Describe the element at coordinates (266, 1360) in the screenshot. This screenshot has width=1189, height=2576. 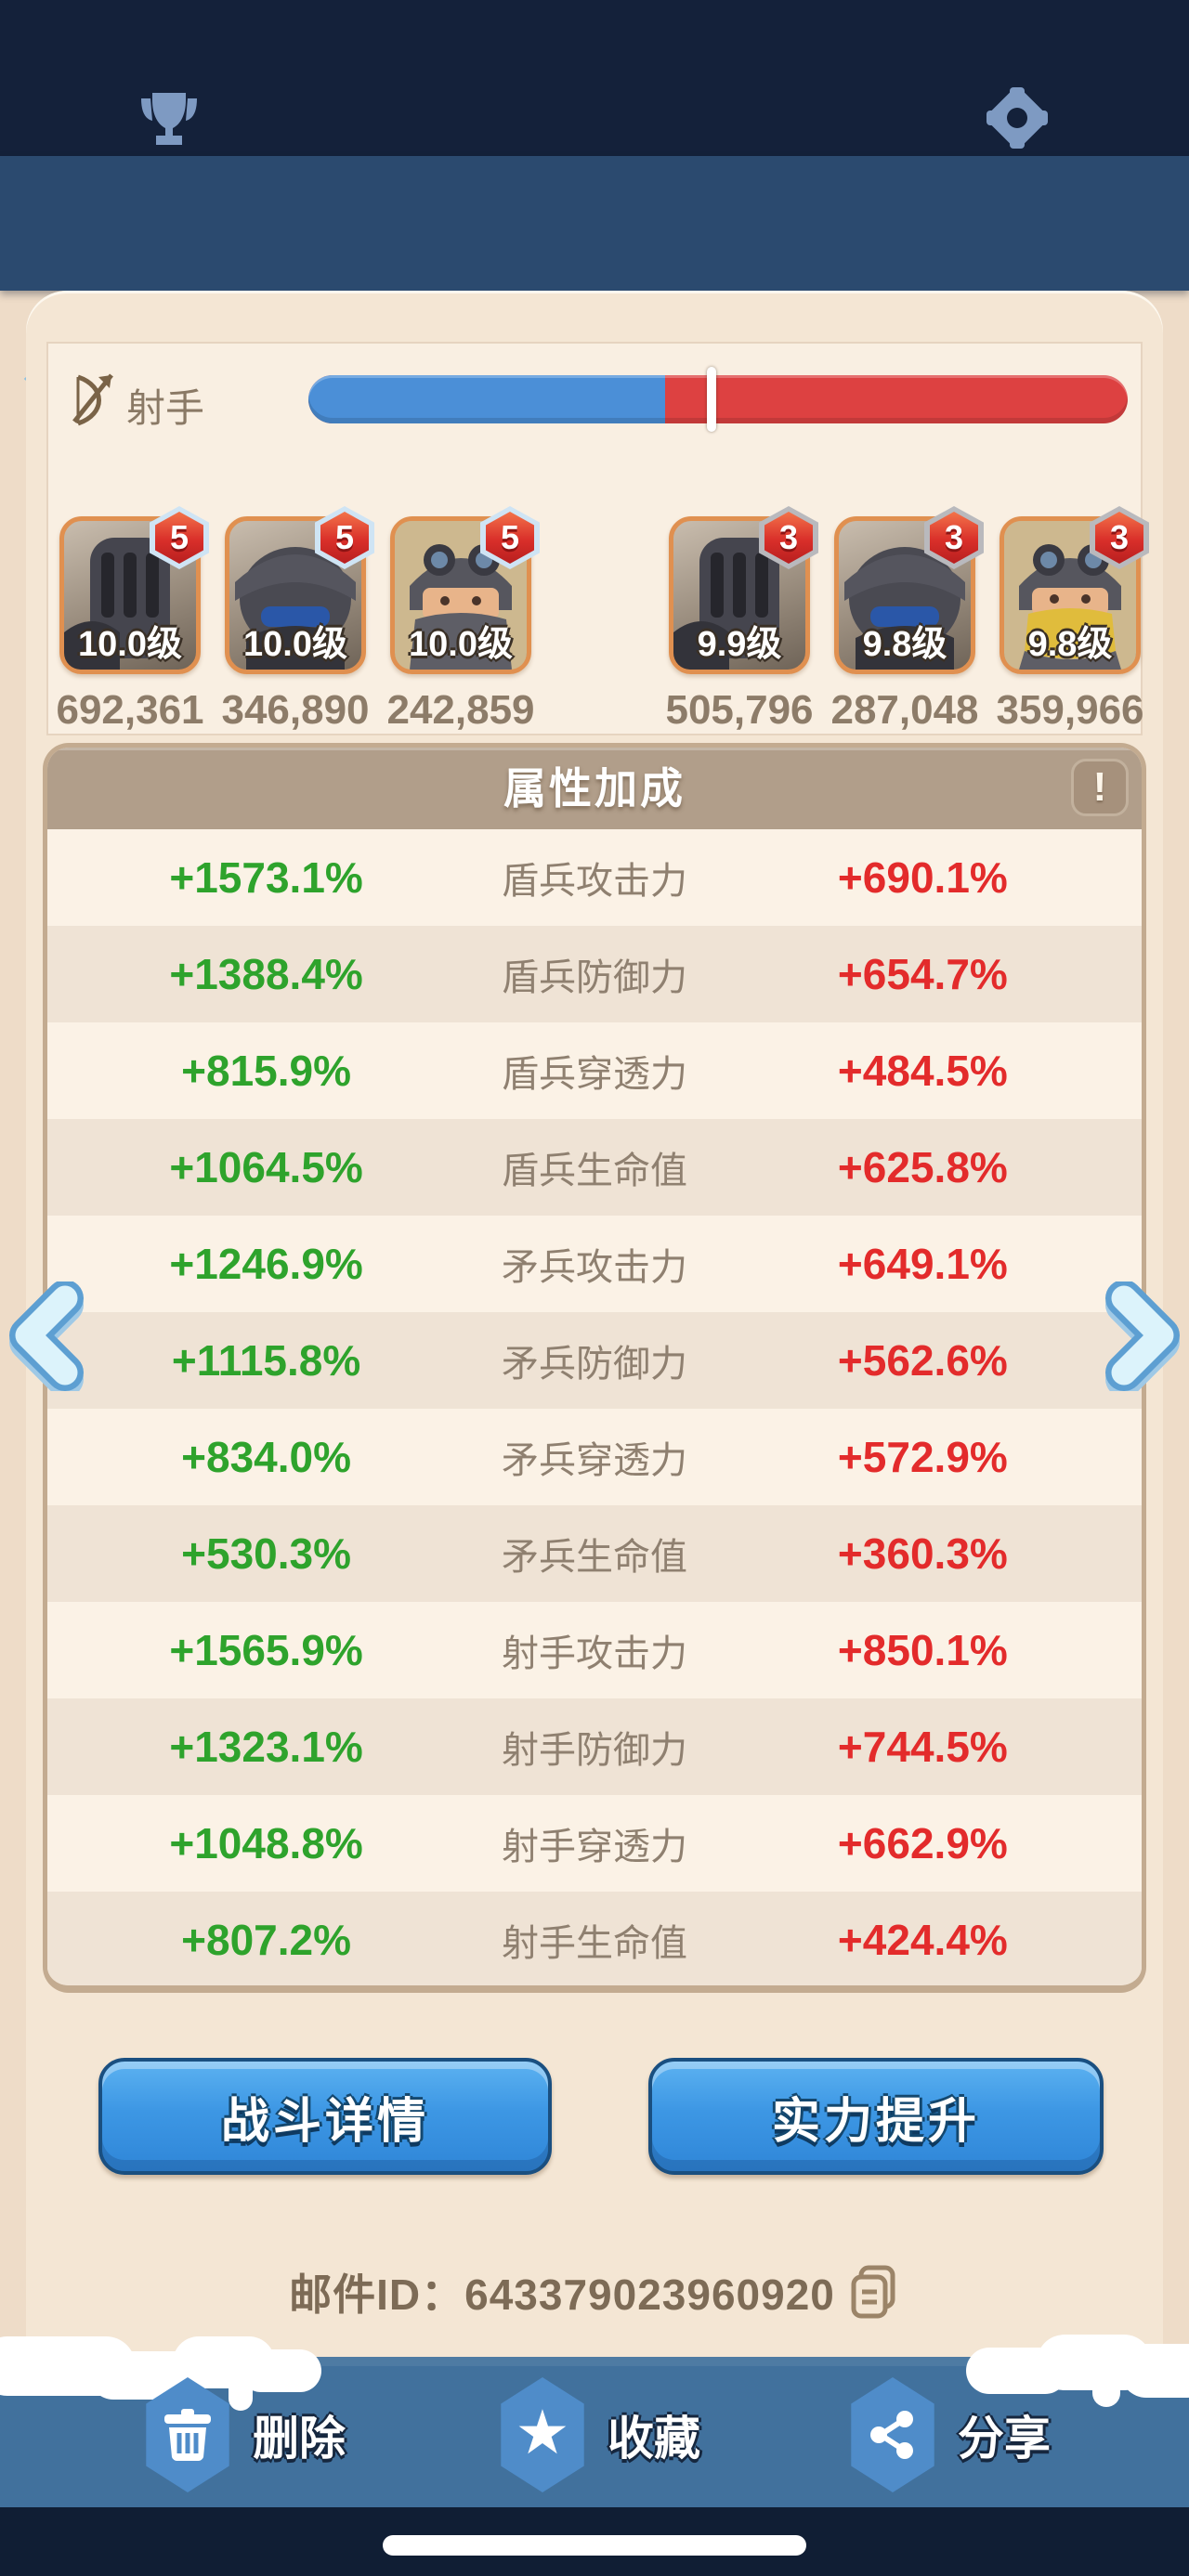
I see `left-bonus-value: +1115.8%` at that location.